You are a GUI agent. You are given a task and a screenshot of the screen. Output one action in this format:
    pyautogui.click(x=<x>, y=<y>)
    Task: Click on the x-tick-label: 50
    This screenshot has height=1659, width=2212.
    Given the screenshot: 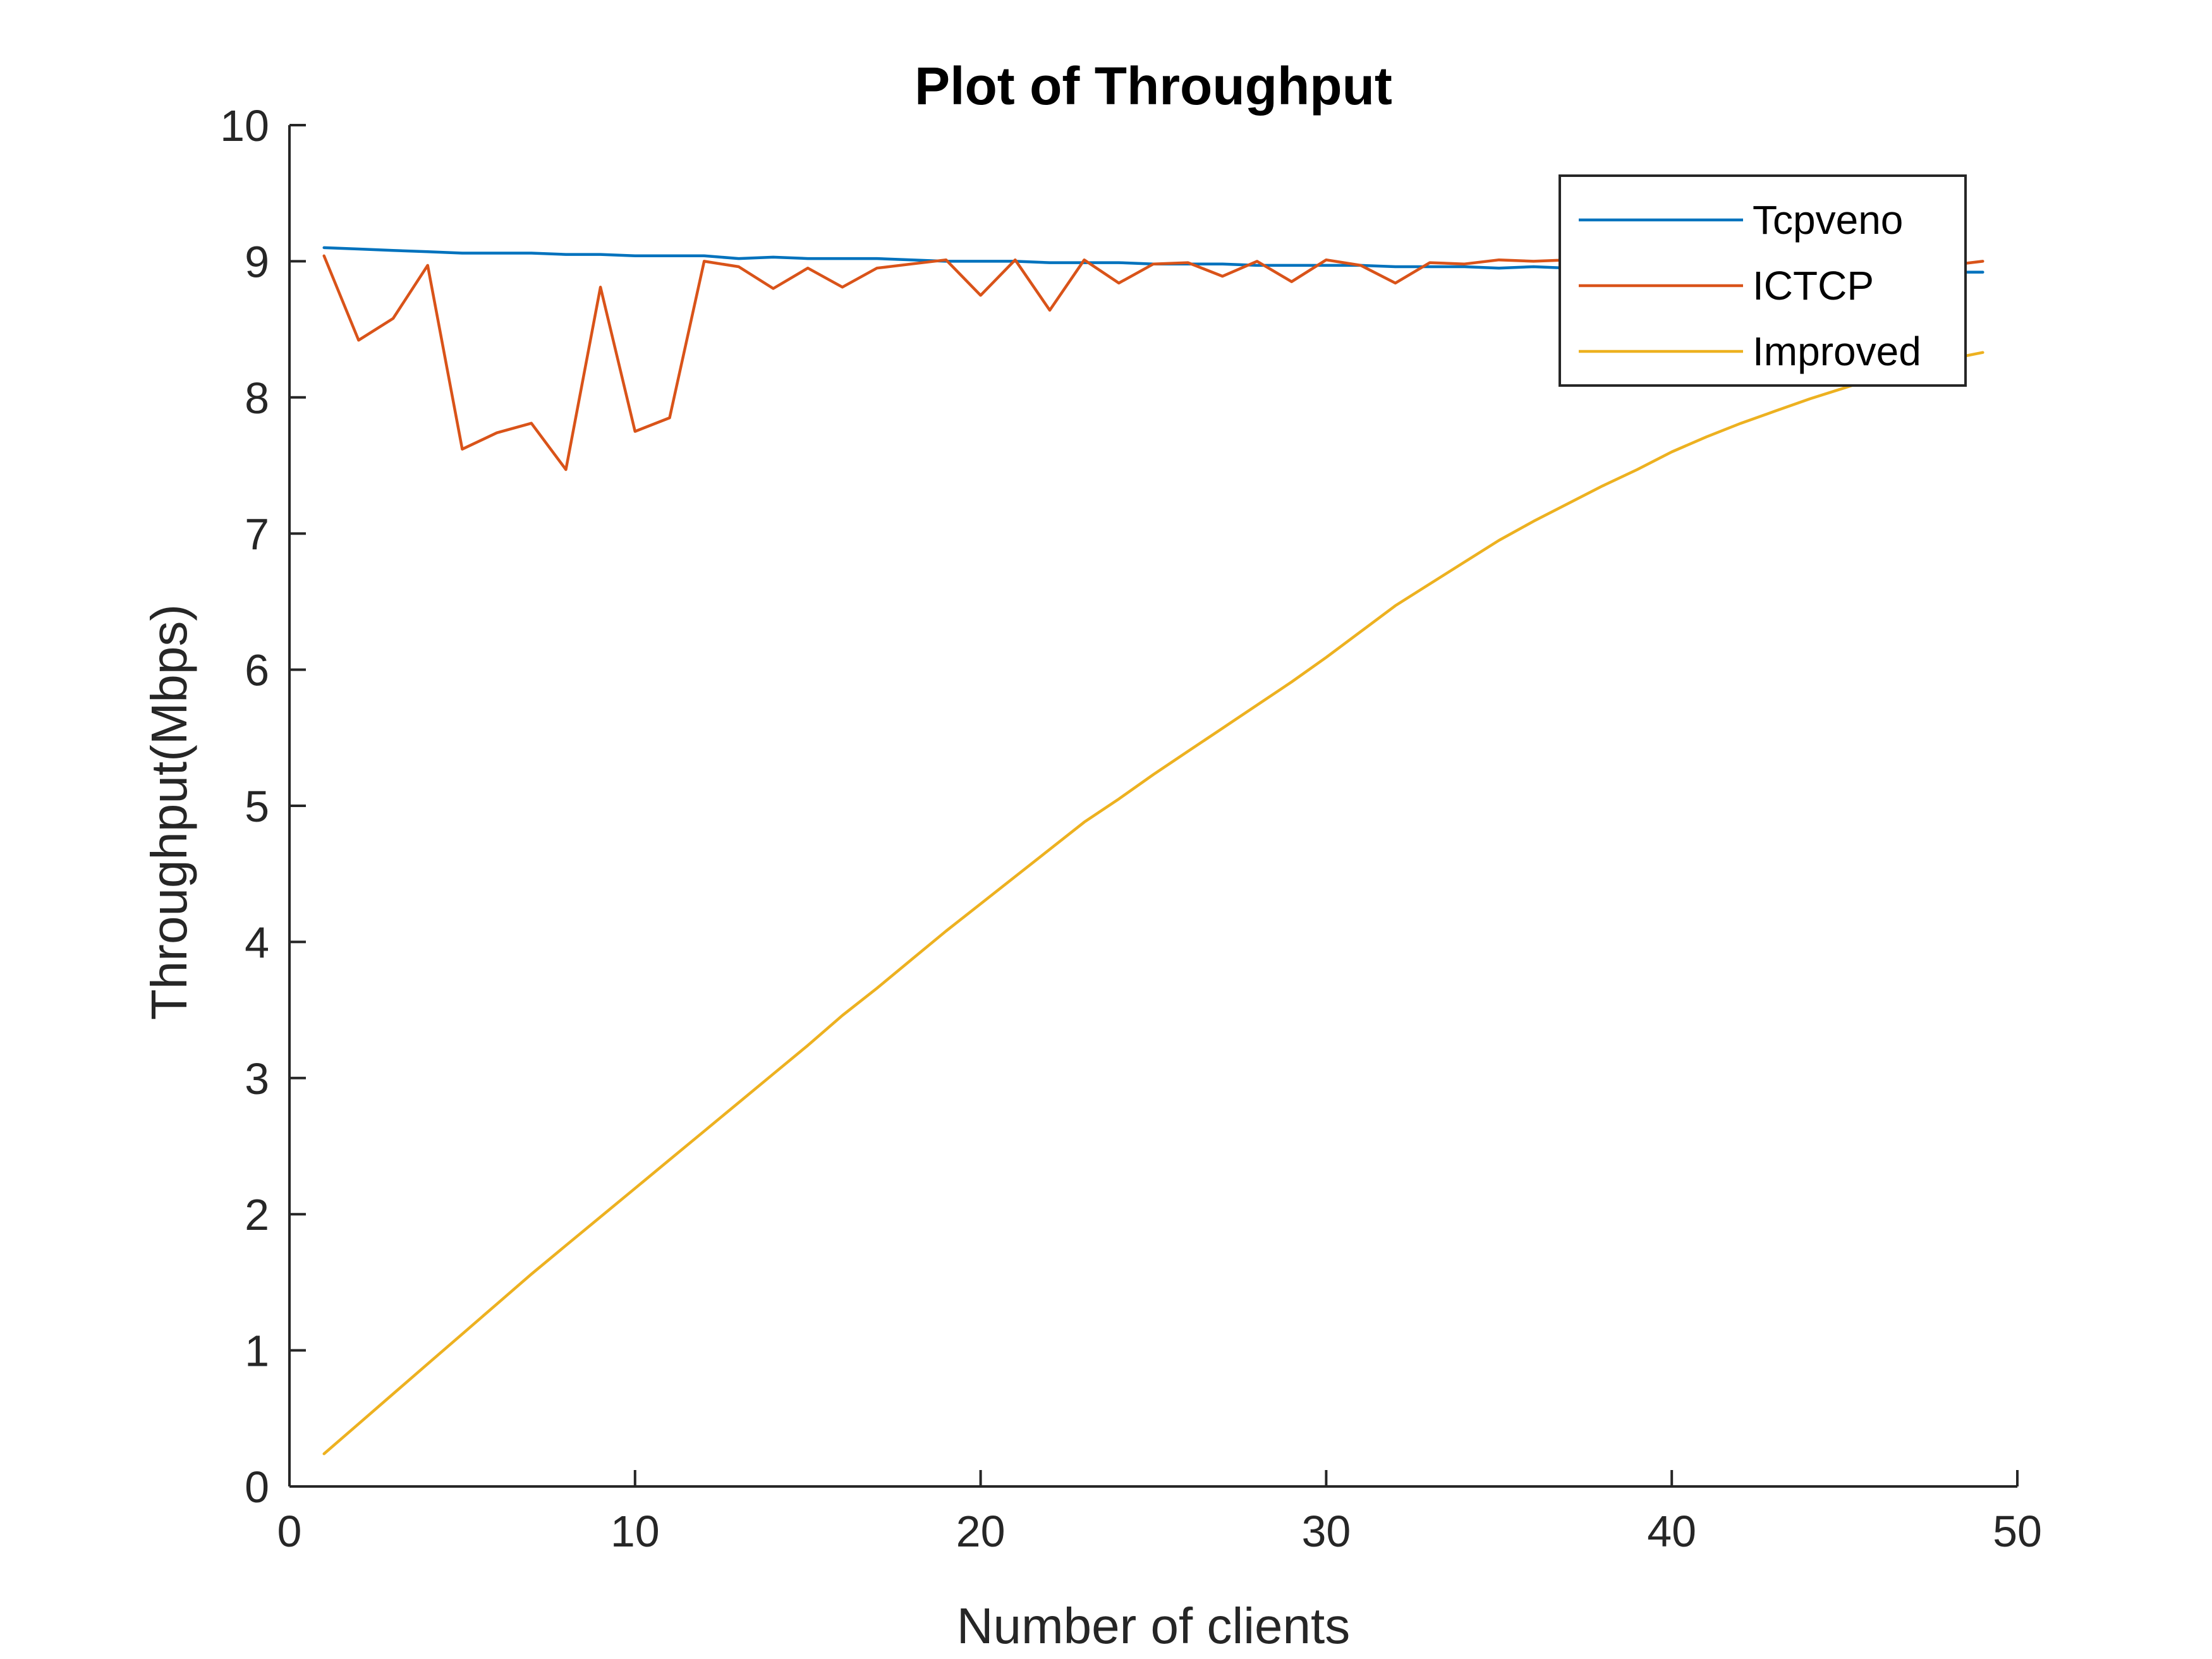 What is the action you would take?
    pyautogui.click(x=2017, y=1531)
    